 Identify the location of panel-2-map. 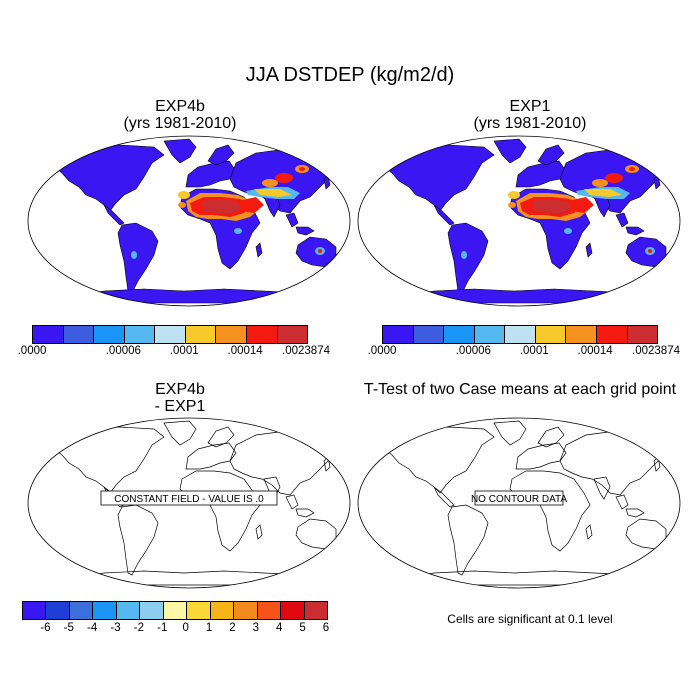
(519, 221).